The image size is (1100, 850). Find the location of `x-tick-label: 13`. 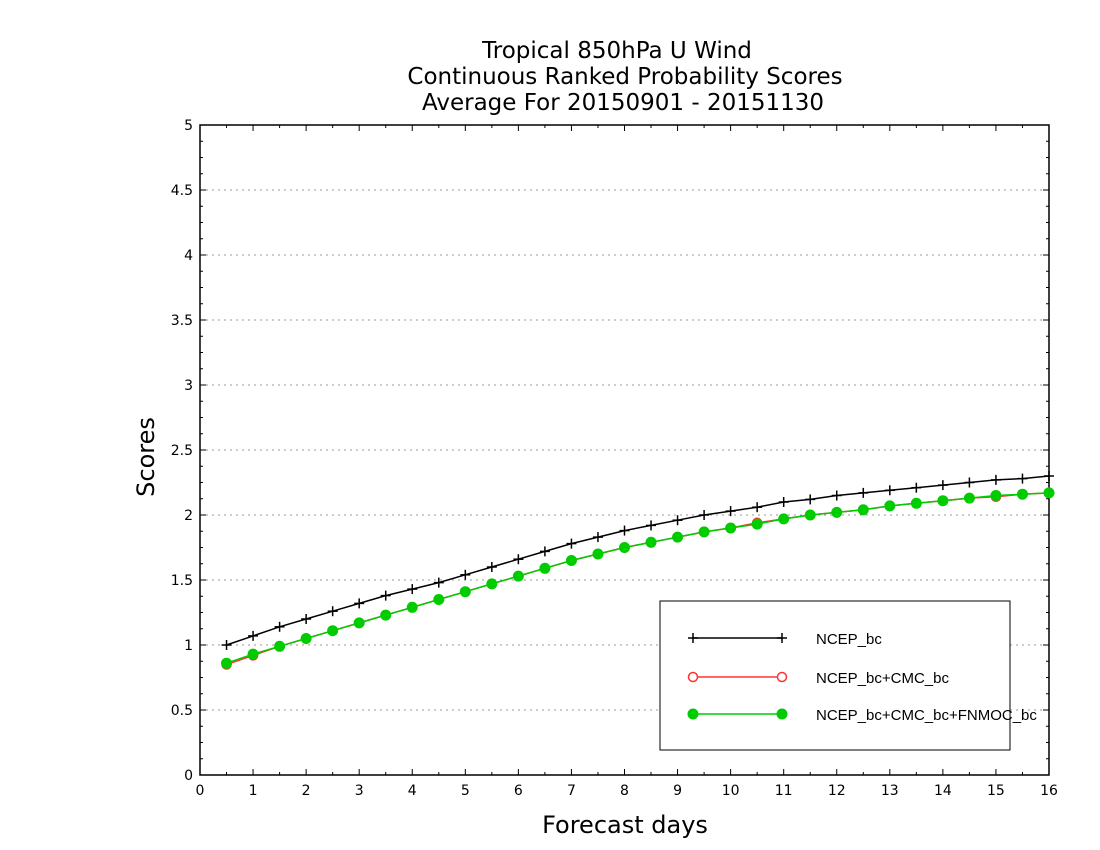

x-tick-label: 13 is located at coordinates (890, 791).